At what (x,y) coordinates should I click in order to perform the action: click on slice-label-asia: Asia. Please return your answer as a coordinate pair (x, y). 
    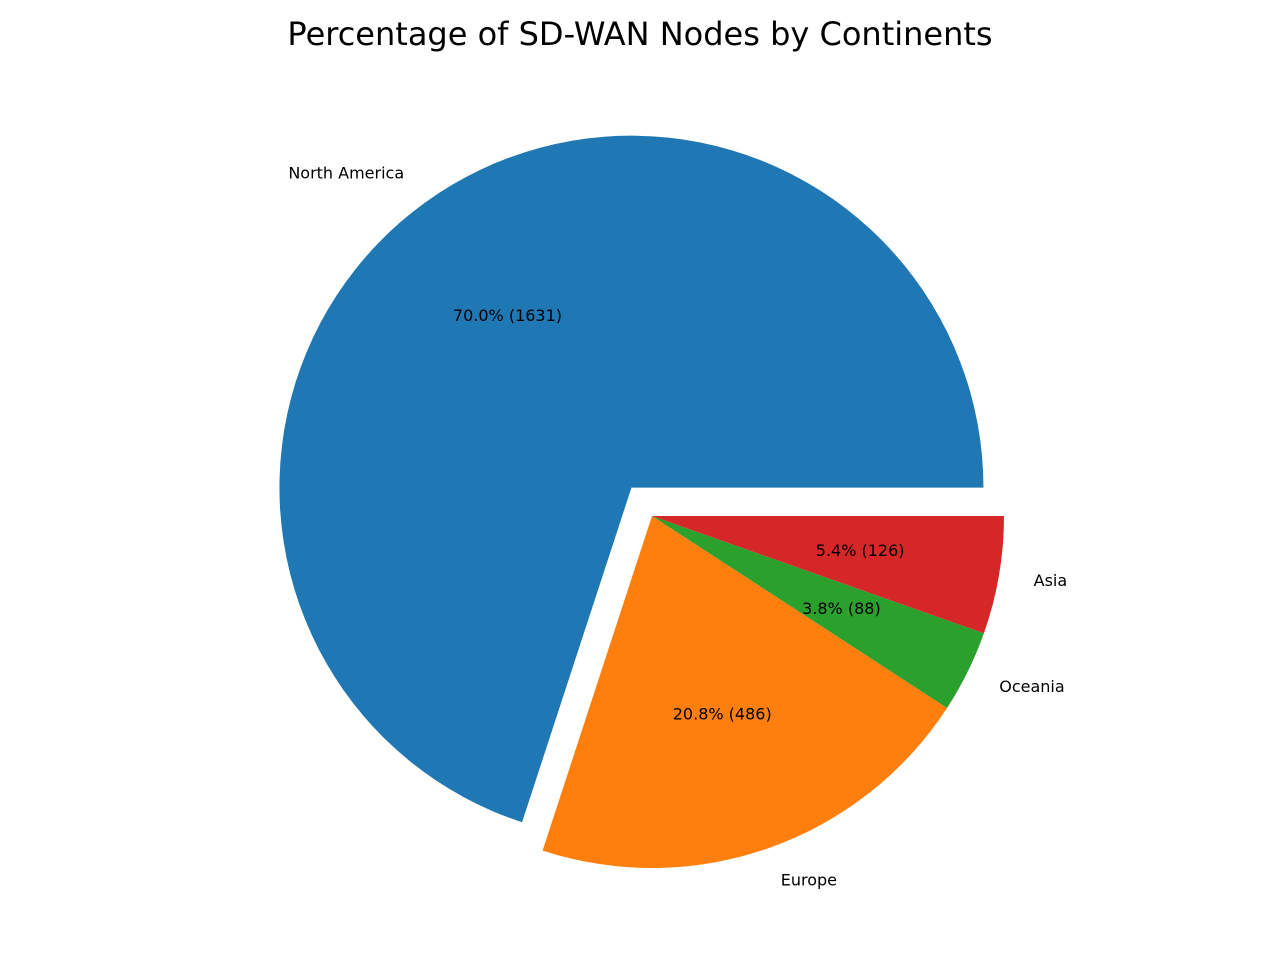
    Looking at the image, I should click on (1051, 580).